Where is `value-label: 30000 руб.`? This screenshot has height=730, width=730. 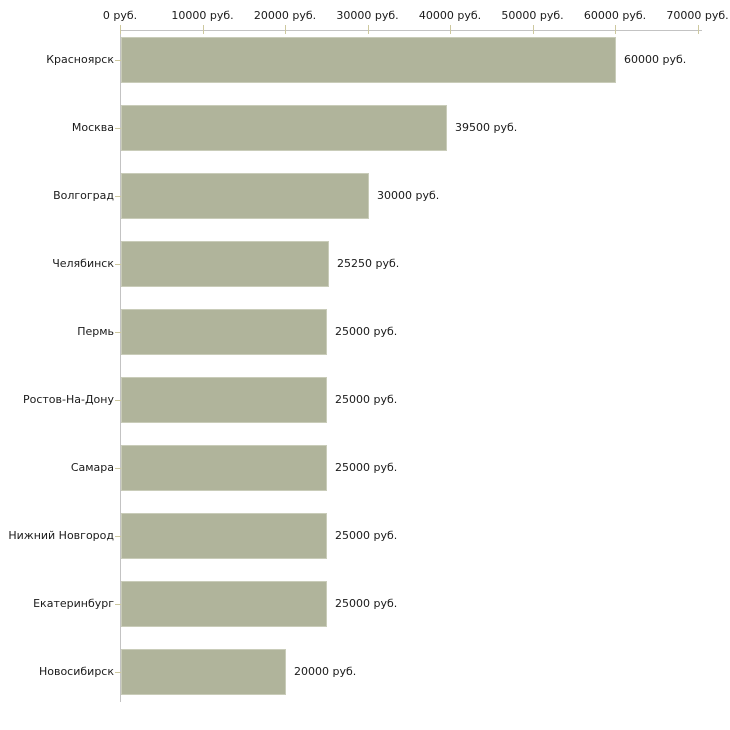 value-label: 30000 руб. is located at coordinates (408, 195).